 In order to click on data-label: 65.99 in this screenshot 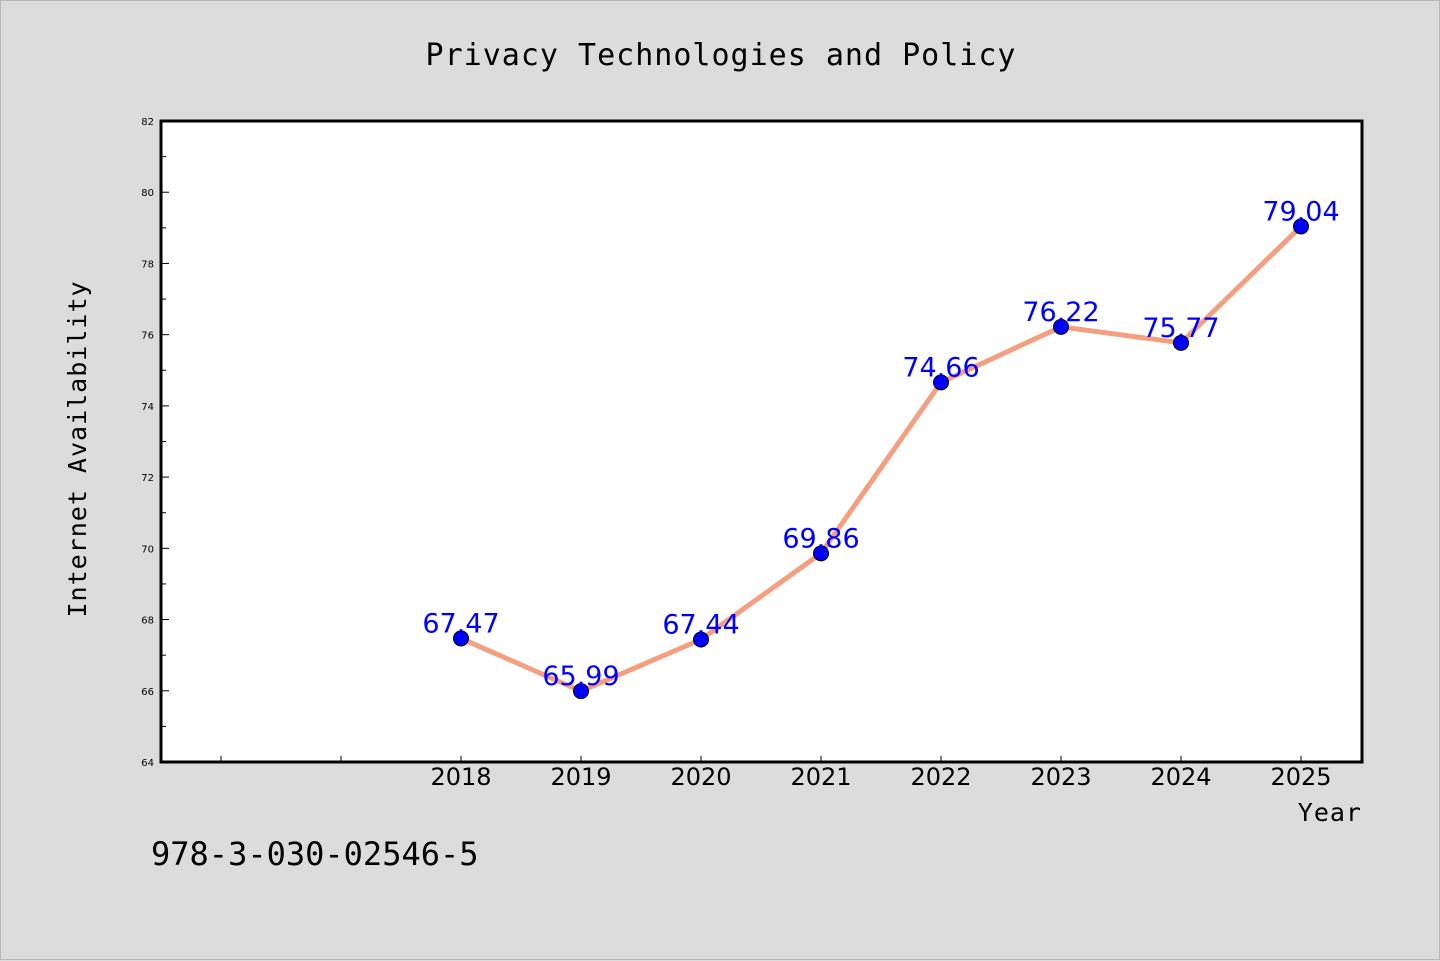, I will do `click(580, 676)`.